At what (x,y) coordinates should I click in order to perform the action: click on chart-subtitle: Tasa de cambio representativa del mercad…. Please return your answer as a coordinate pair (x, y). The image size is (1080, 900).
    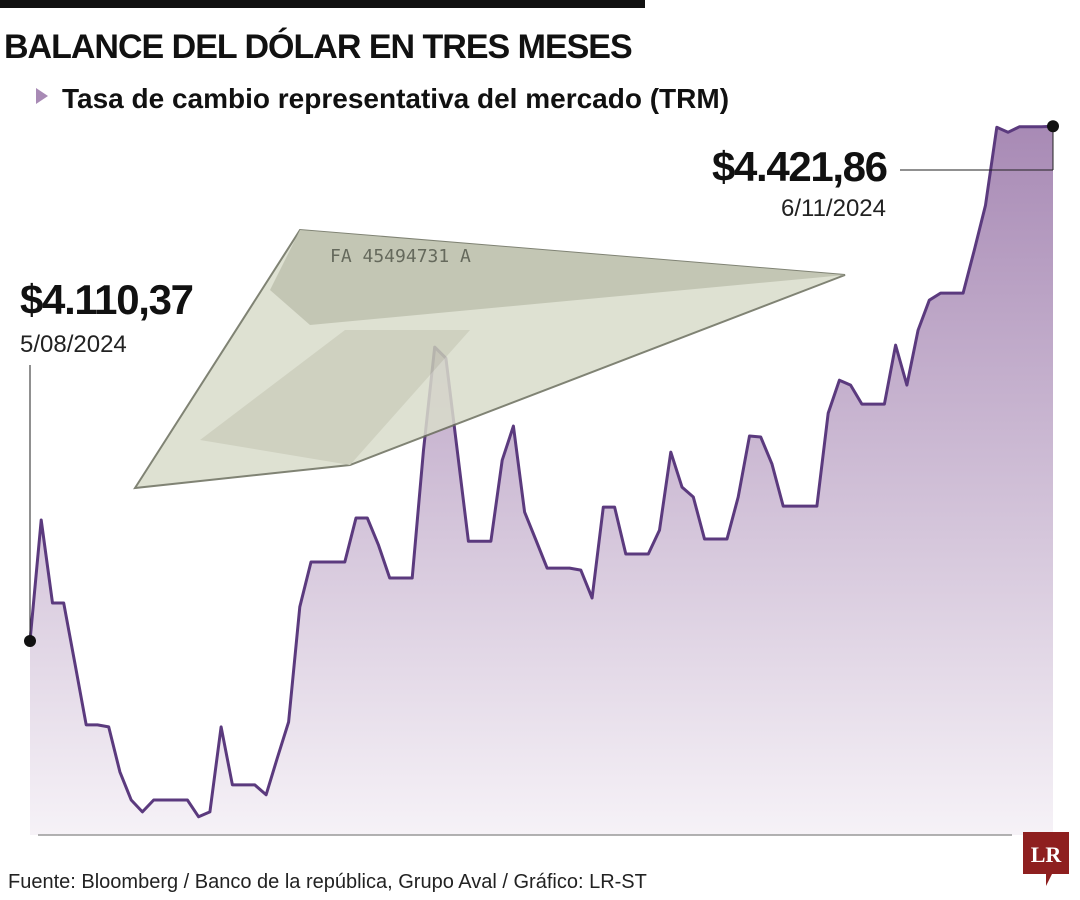
    Looking at the image, I should click on (395, 98).